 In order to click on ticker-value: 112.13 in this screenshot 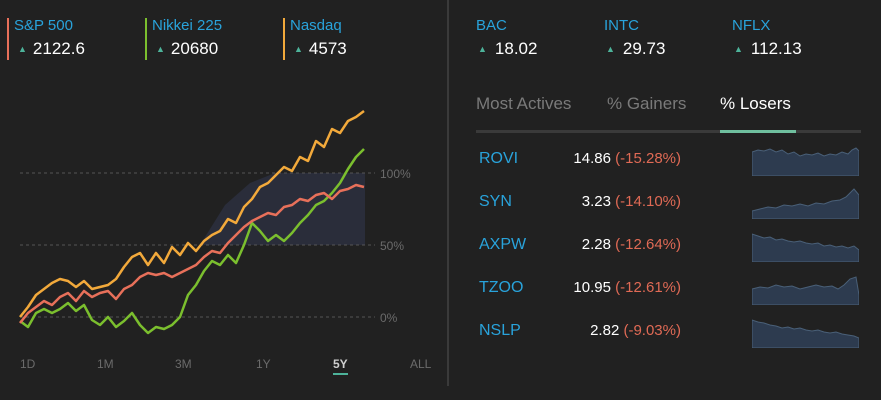, I will do `click(776, 48)`.